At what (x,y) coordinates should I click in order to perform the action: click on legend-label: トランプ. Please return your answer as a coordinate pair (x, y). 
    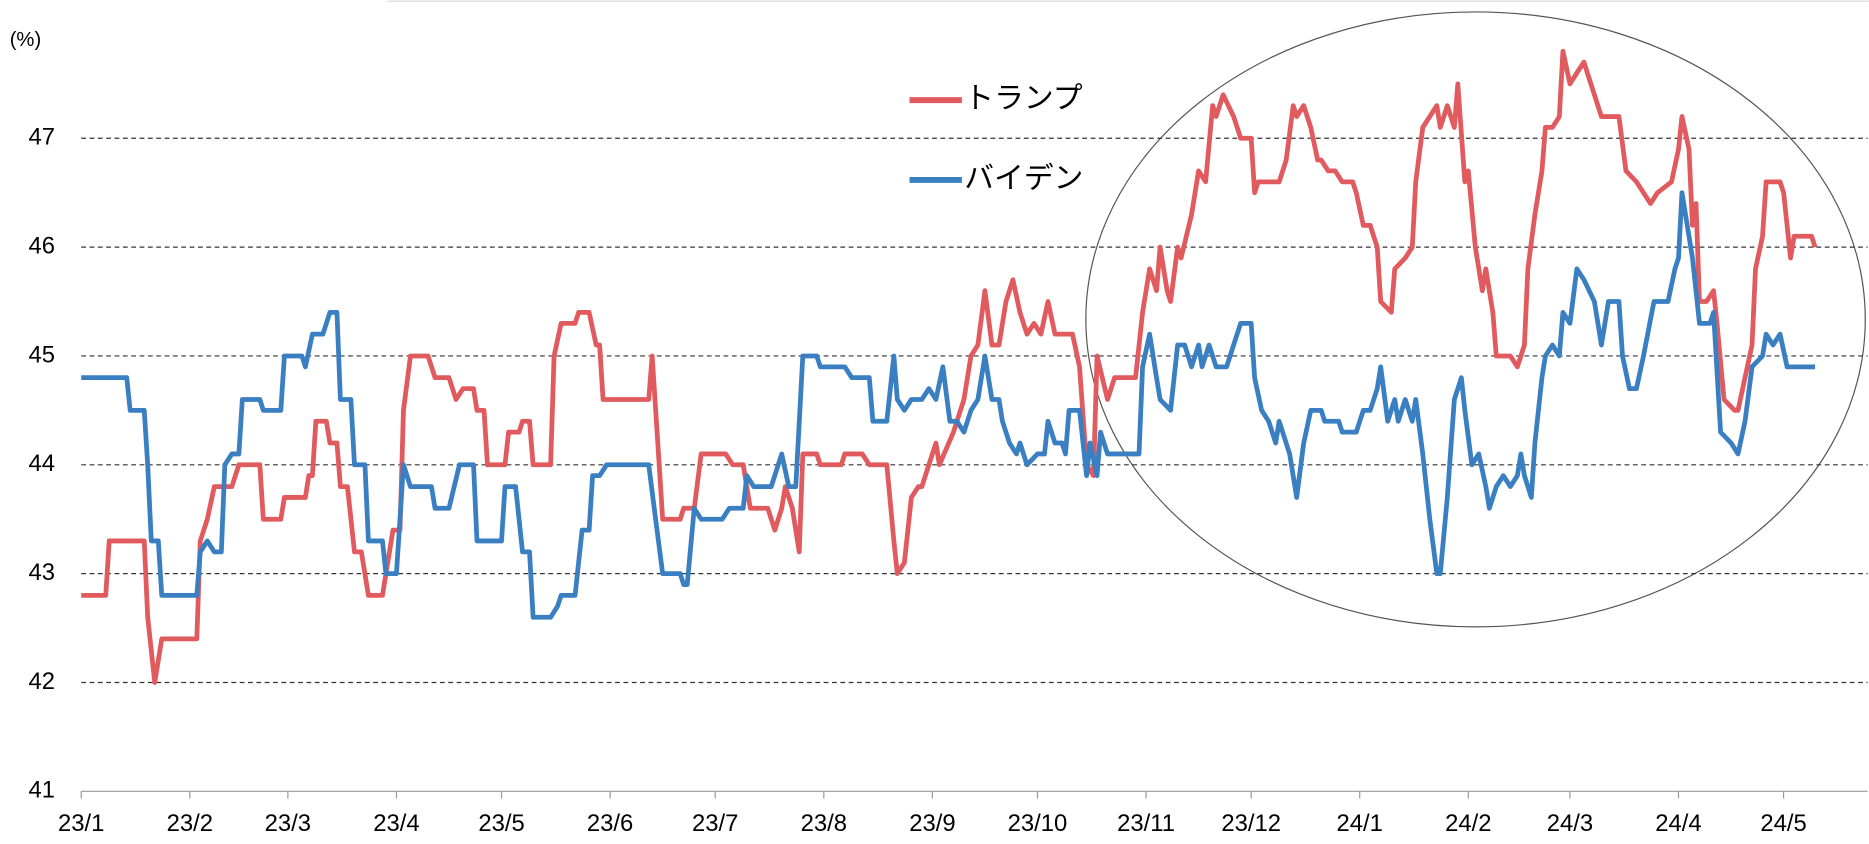
    Looking at the image, I should click on (1023, 98).